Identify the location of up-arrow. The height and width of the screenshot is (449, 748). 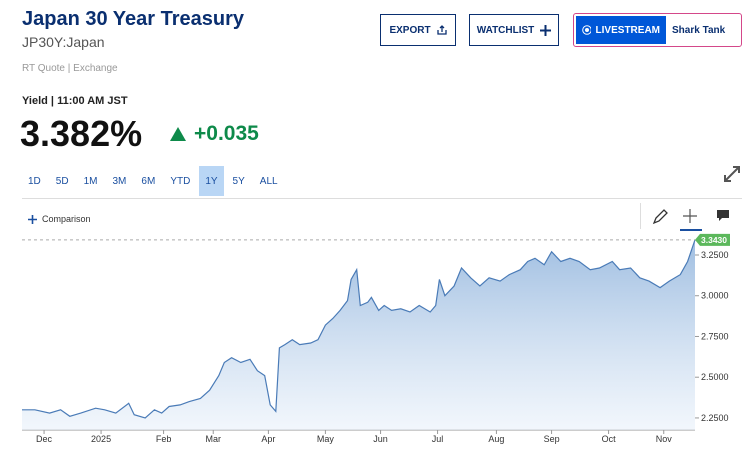
(178, 134).